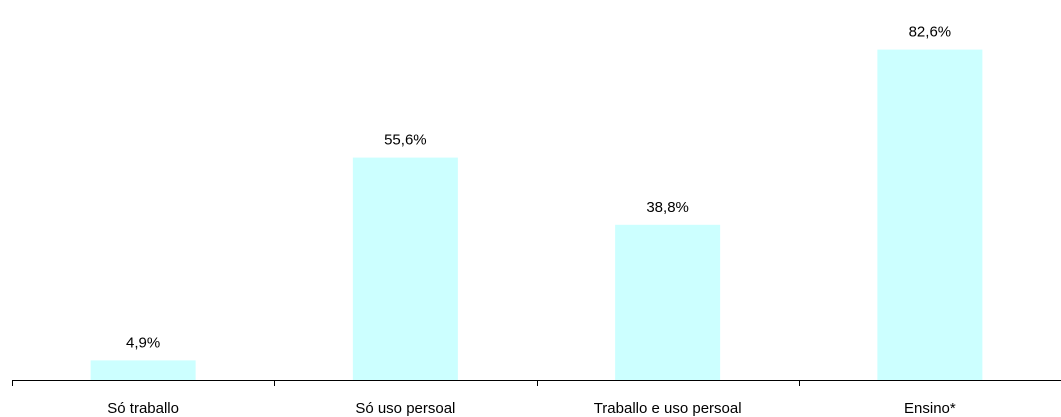  What do you see at coordinates (143, 370) in the screenshot?
I see `bar-so-traballo` at bounding box center [143, 370].